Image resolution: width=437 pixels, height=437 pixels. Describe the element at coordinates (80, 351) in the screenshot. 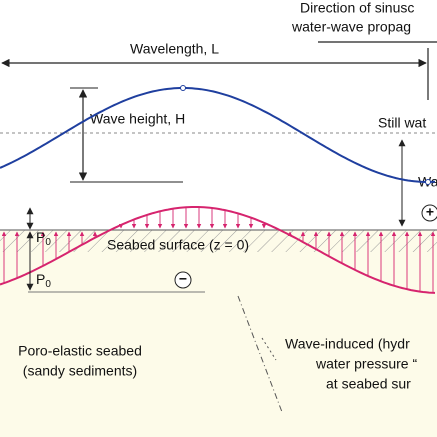

I see `seabed-text: Poro-elastic seabed` at that location.